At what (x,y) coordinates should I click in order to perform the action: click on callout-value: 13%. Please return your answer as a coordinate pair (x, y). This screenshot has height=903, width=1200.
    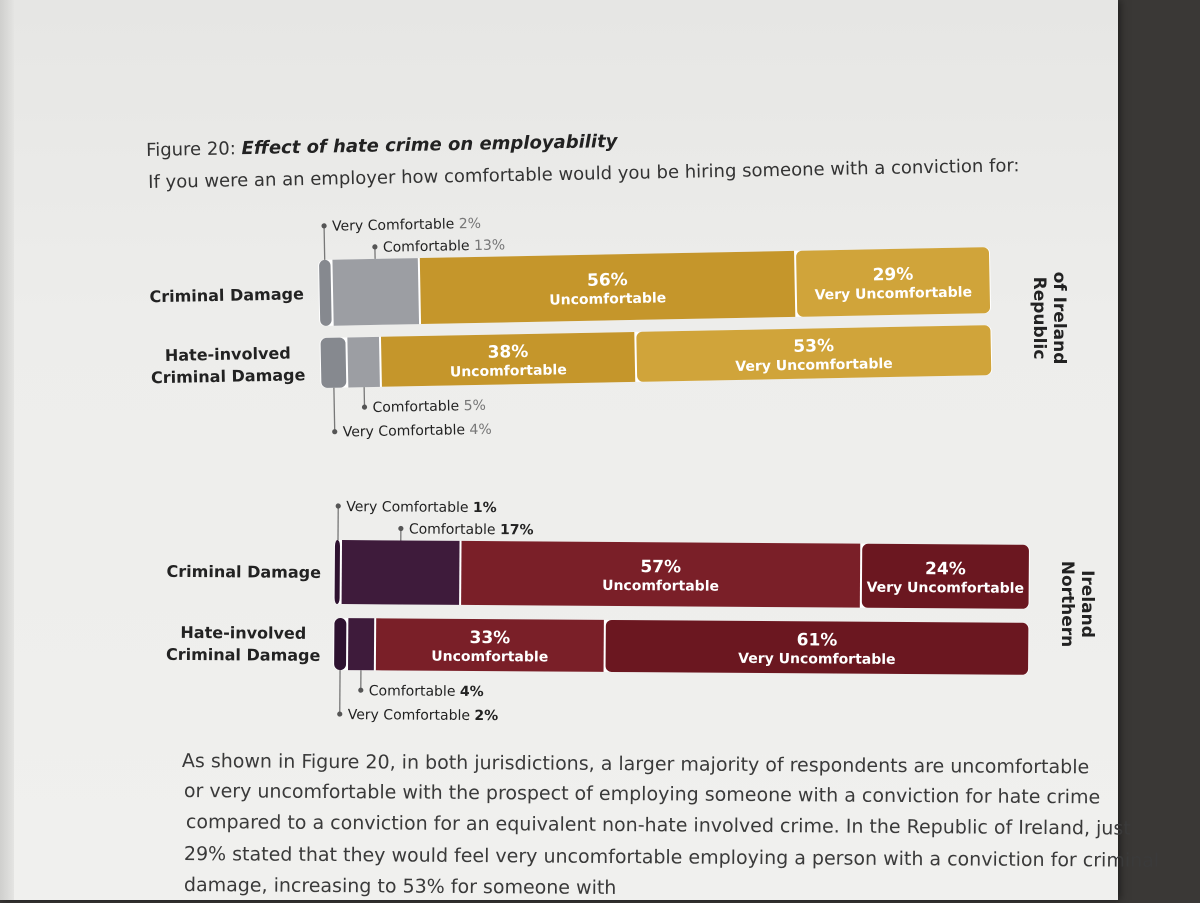
    Looking at the image, I should click on (489, 245).